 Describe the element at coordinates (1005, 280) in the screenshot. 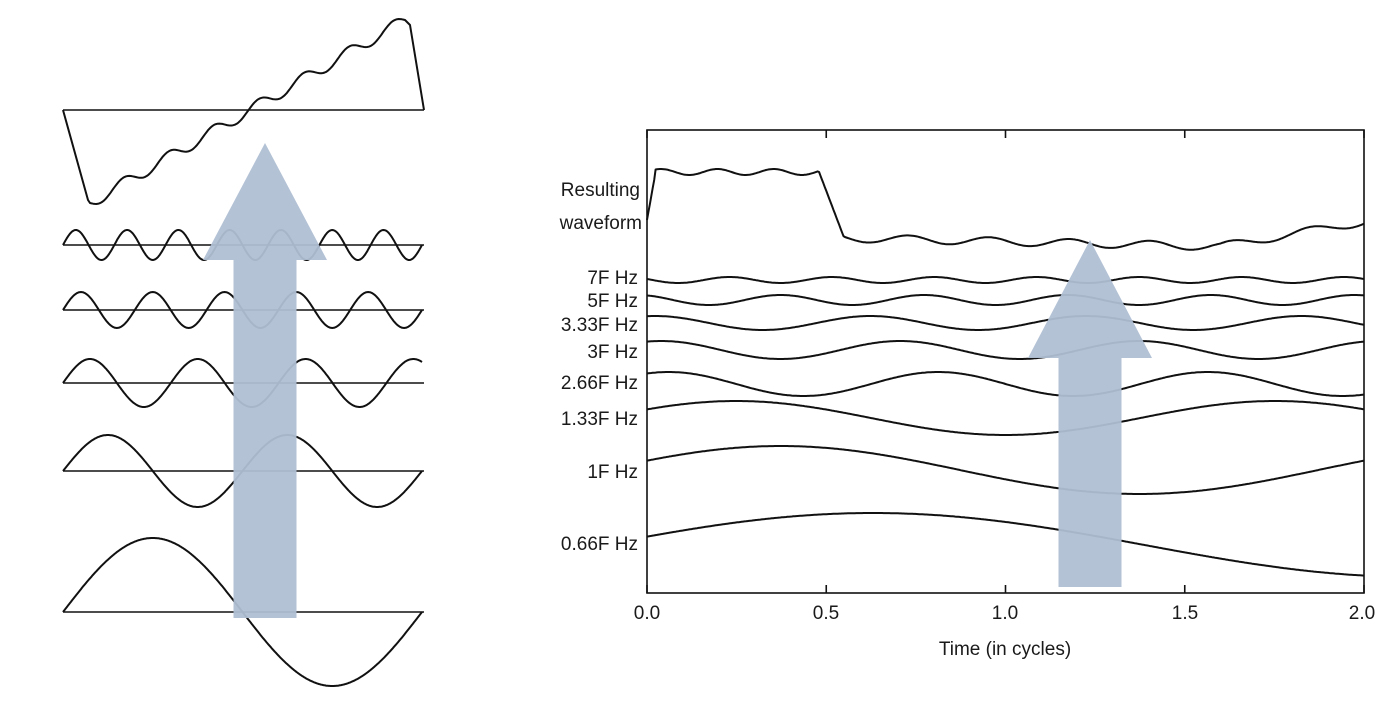

I see `component-wave-7f-hz` at that location.